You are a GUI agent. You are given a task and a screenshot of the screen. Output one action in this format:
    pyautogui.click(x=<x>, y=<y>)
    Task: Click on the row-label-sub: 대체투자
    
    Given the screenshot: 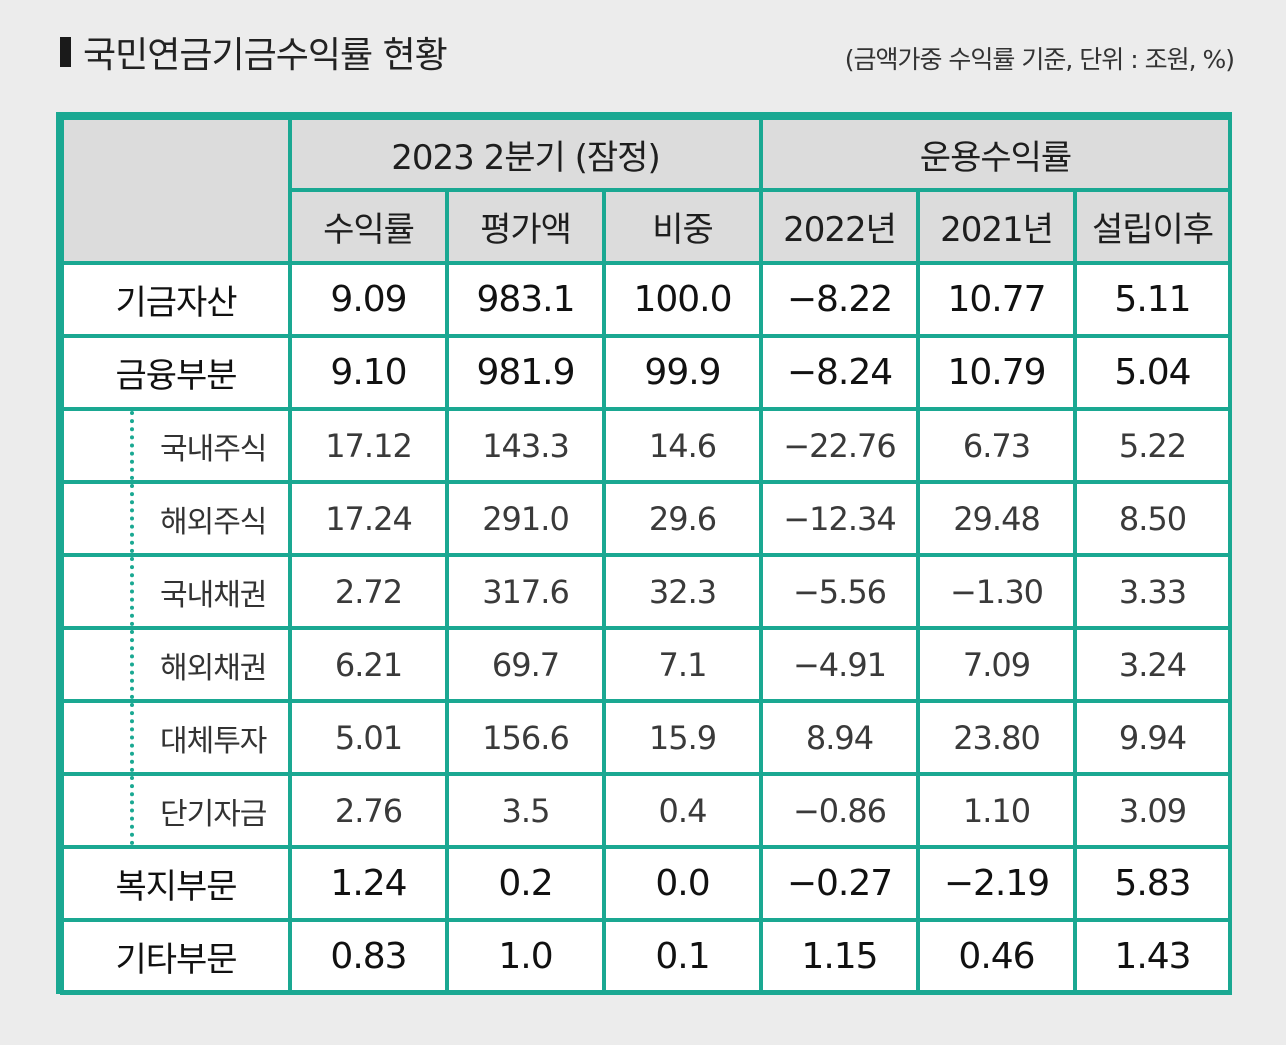 What is the action you would take?
    pyautogui.click(x=176, y=738)
    